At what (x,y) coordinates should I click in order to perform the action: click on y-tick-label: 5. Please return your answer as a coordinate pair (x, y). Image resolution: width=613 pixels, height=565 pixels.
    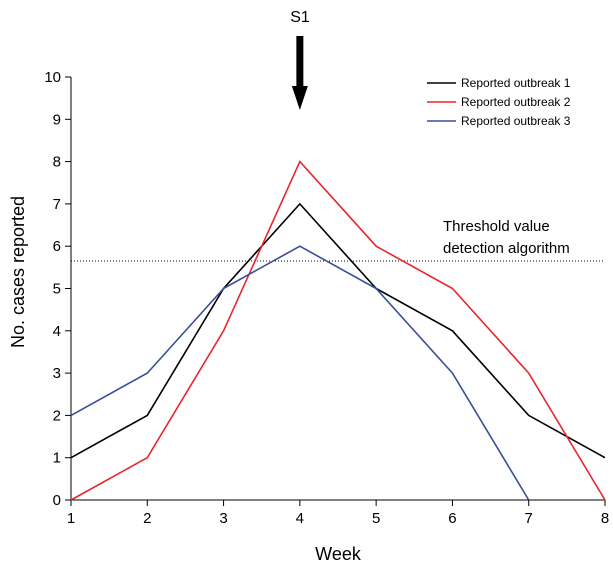
    Looking at the image, I should click on (57, 289).